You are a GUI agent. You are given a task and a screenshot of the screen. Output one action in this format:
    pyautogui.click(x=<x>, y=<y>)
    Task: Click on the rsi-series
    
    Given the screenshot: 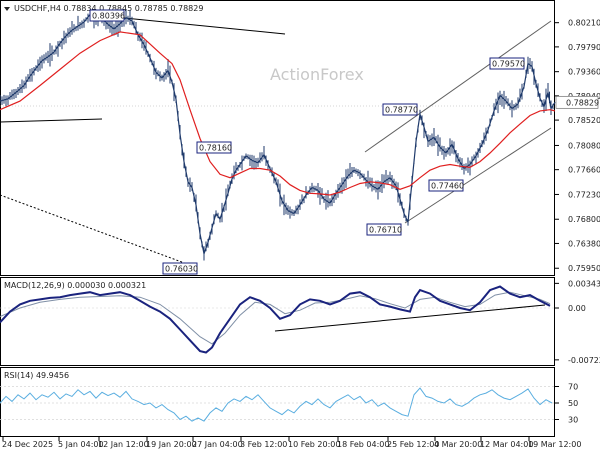 What is the action you would take?
    pyautogui.click(x=276, y=404)
    